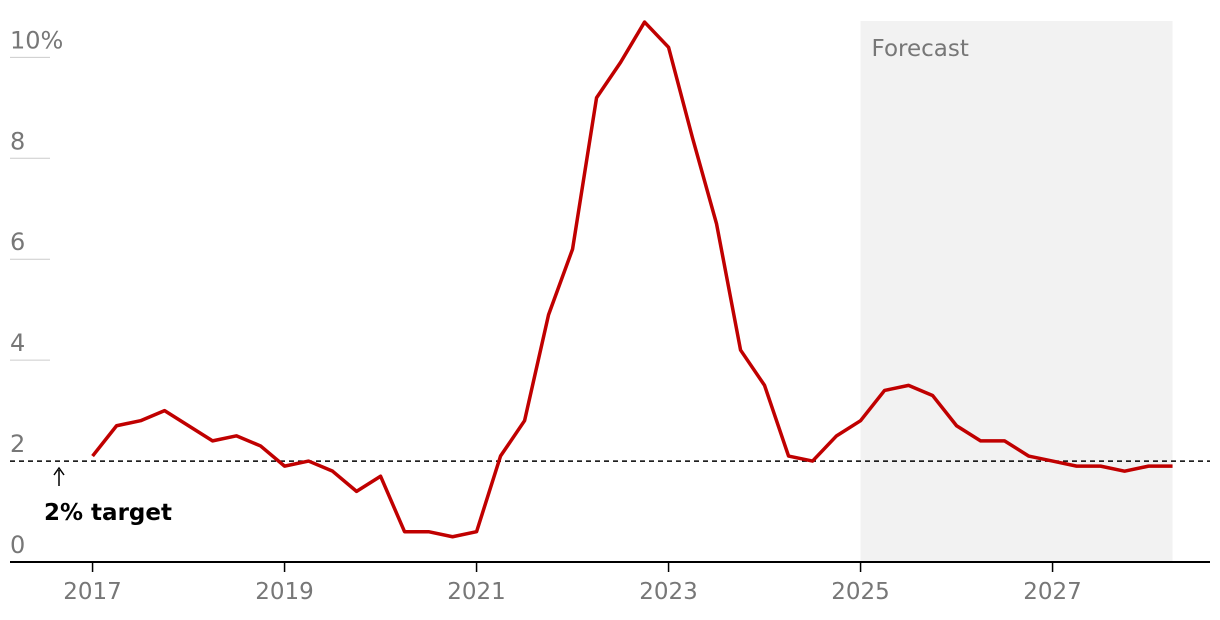  What do you see at coordinates (59, 476) in the screenshot?
I see `target-arrow` at bounding box center [59, 476].